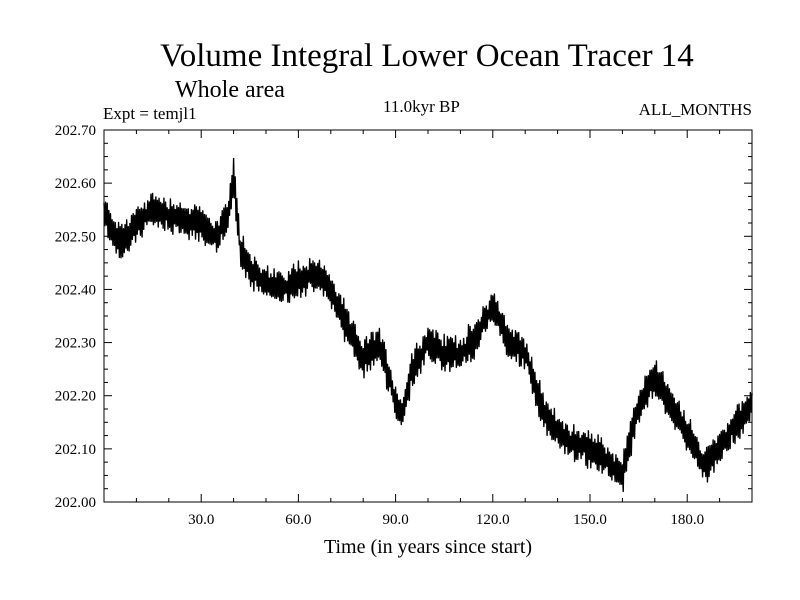 This screenshot has width=800, height=600. I want to click on expt-label: Expt = temjl1, so click(150, 113).